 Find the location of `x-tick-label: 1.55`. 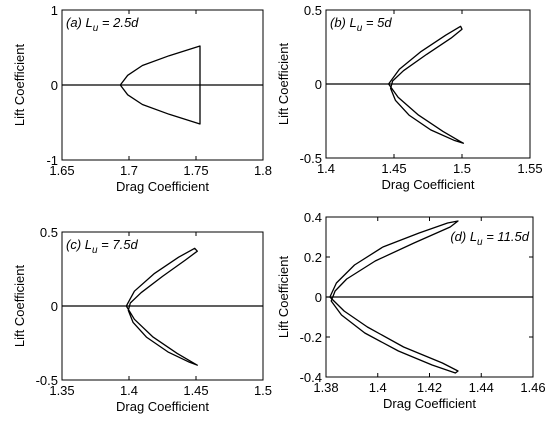

x-tick-label: 1.55 is located at coordinates (529, 168).